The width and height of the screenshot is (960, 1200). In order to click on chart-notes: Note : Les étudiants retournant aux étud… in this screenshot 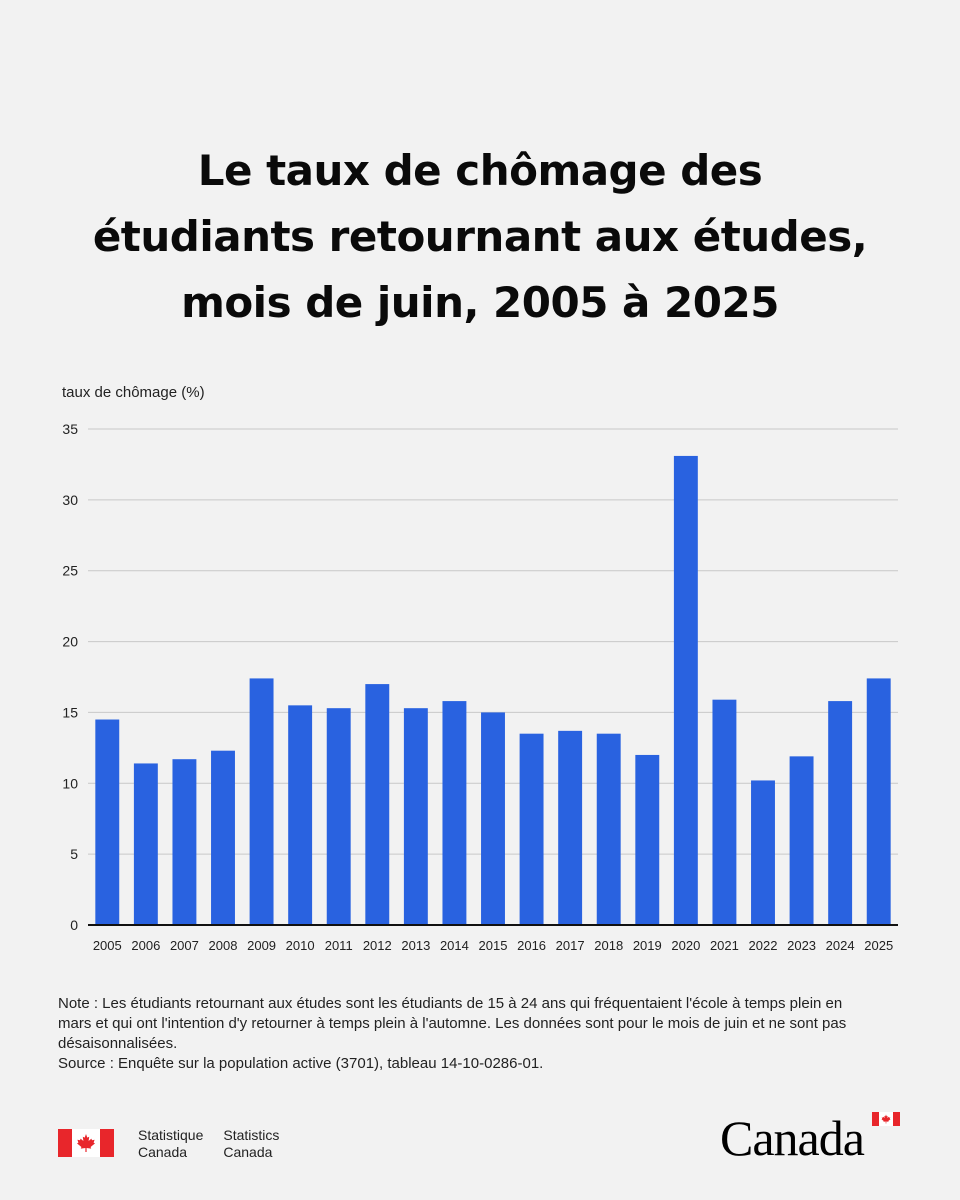, I will do `click(468, 1034)`.